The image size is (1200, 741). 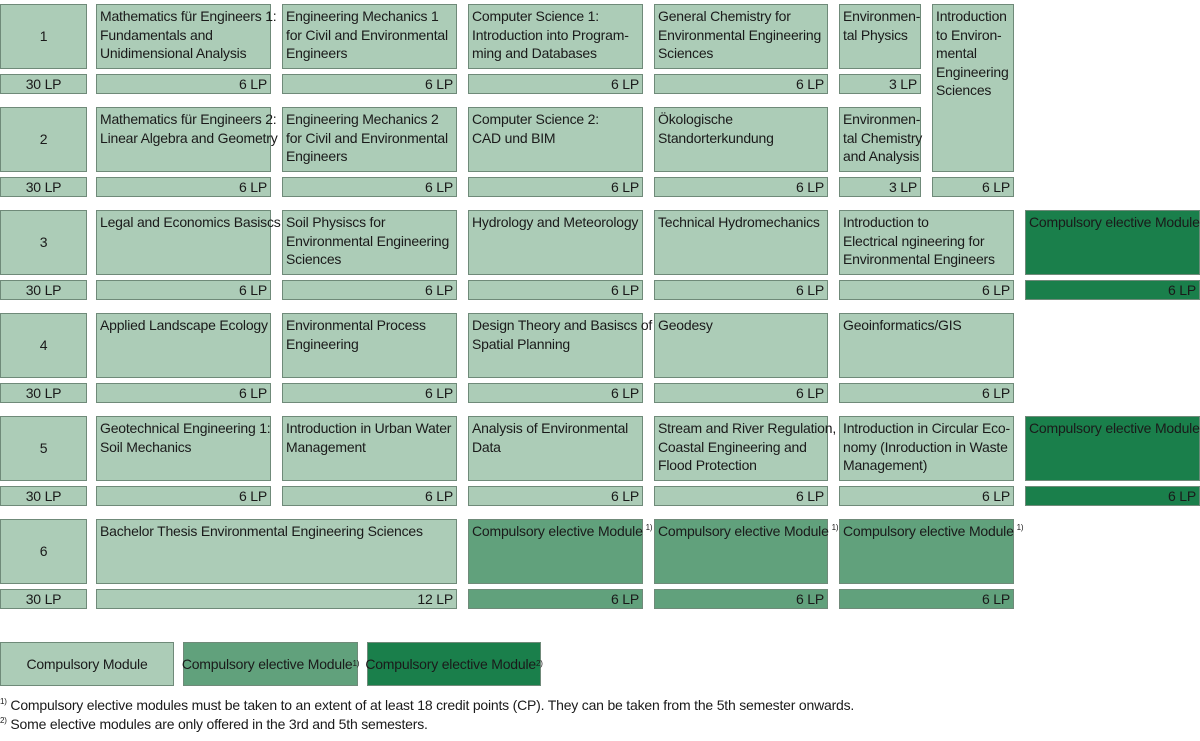 What do you see at coordinates (969, 34) in the screenshot?
I see `module-title-line: to Environ-` at bounding box center [969, 34].